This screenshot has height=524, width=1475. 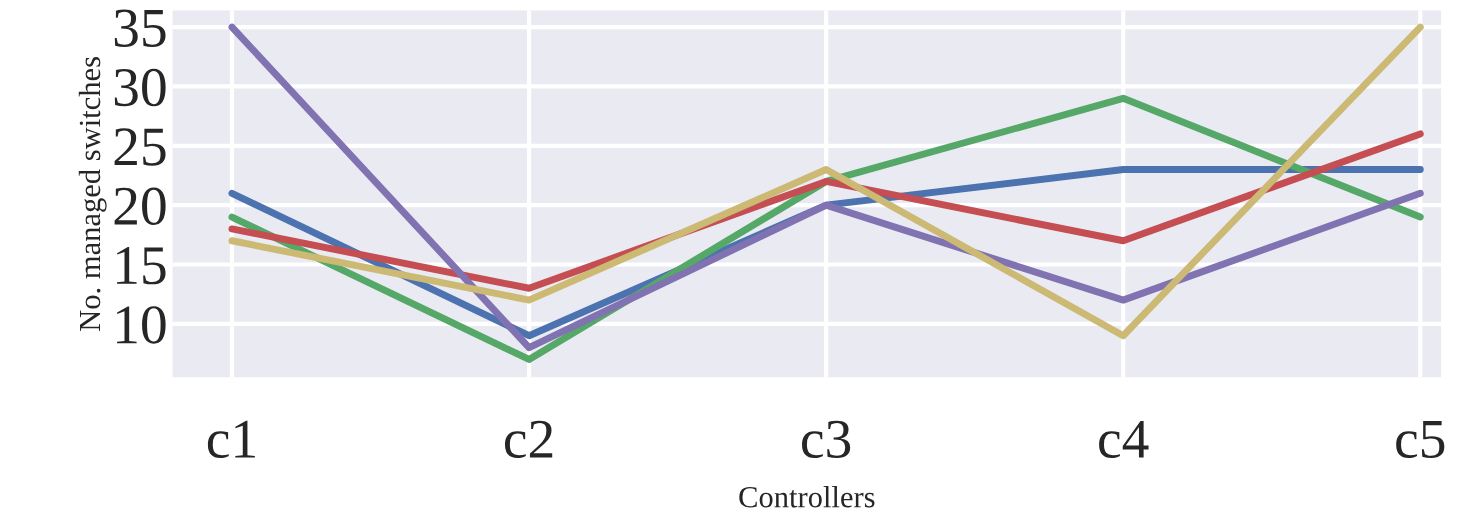 I want to click on y-axis-title: No. managed switches, so click(x=92, y=194).